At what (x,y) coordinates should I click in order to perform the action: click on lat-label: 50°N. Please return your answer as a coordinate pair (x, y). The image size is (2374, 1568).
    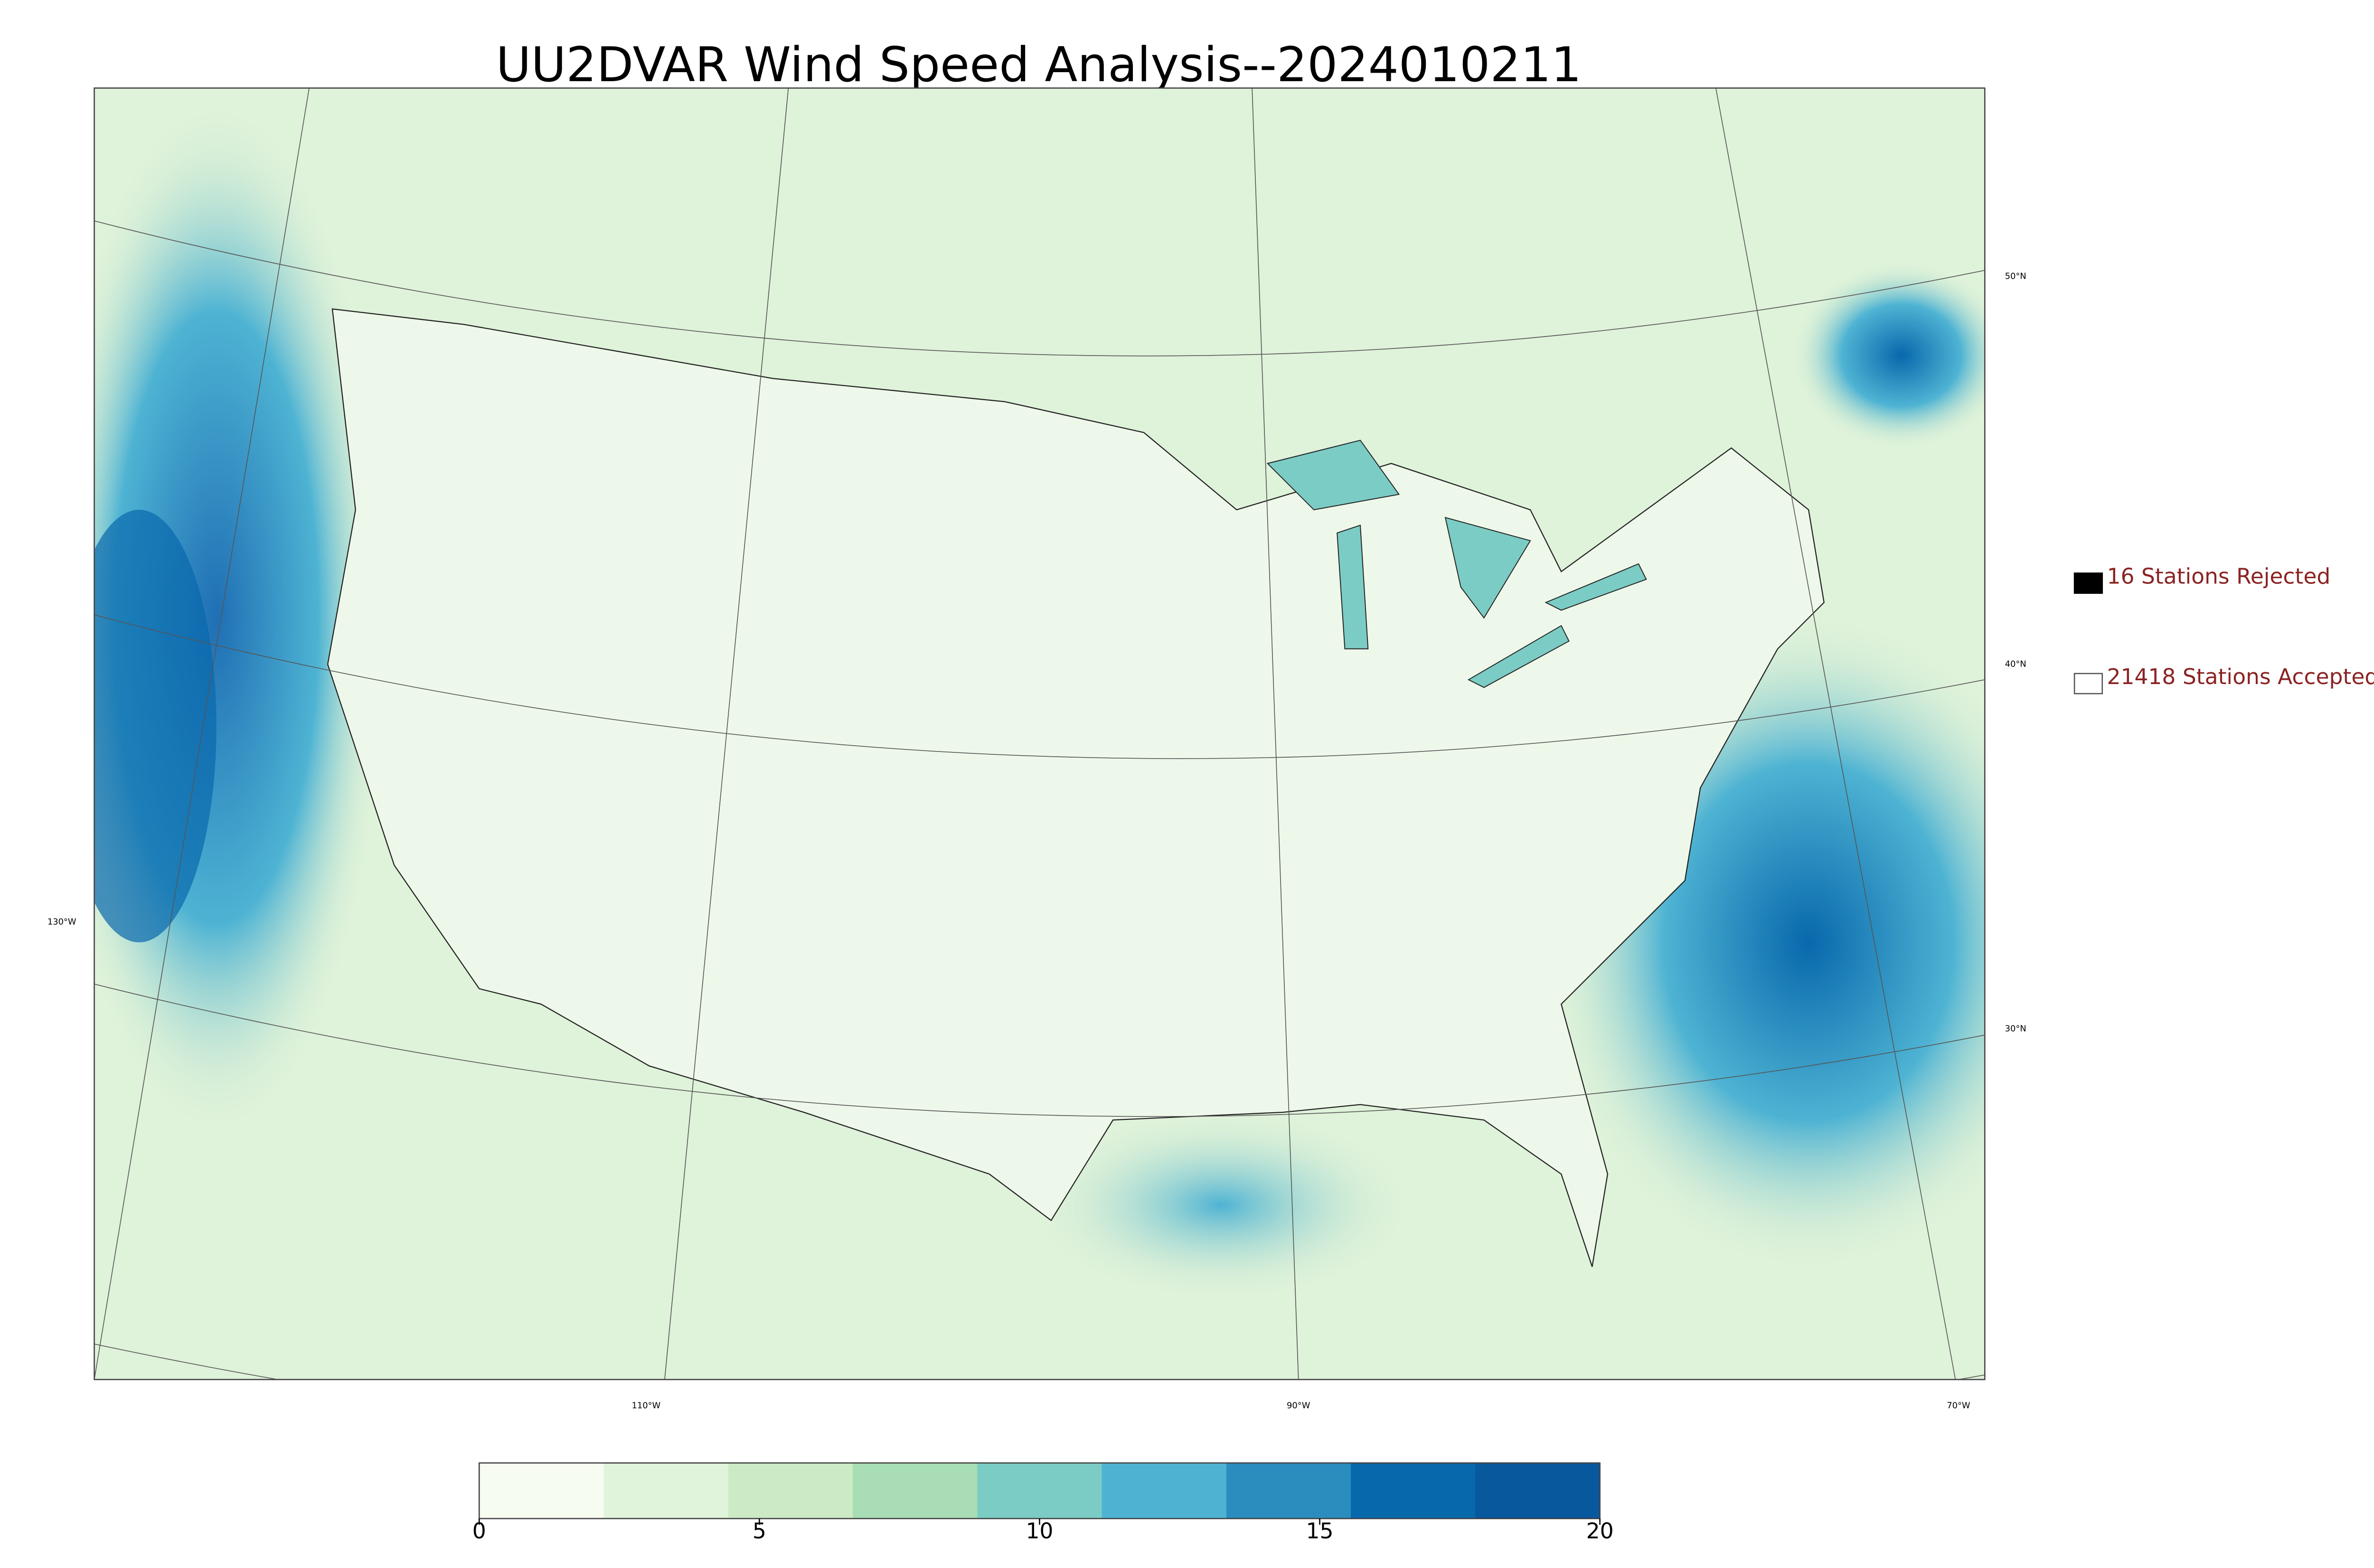
    Looking at the image, I should click on (2015, 277).